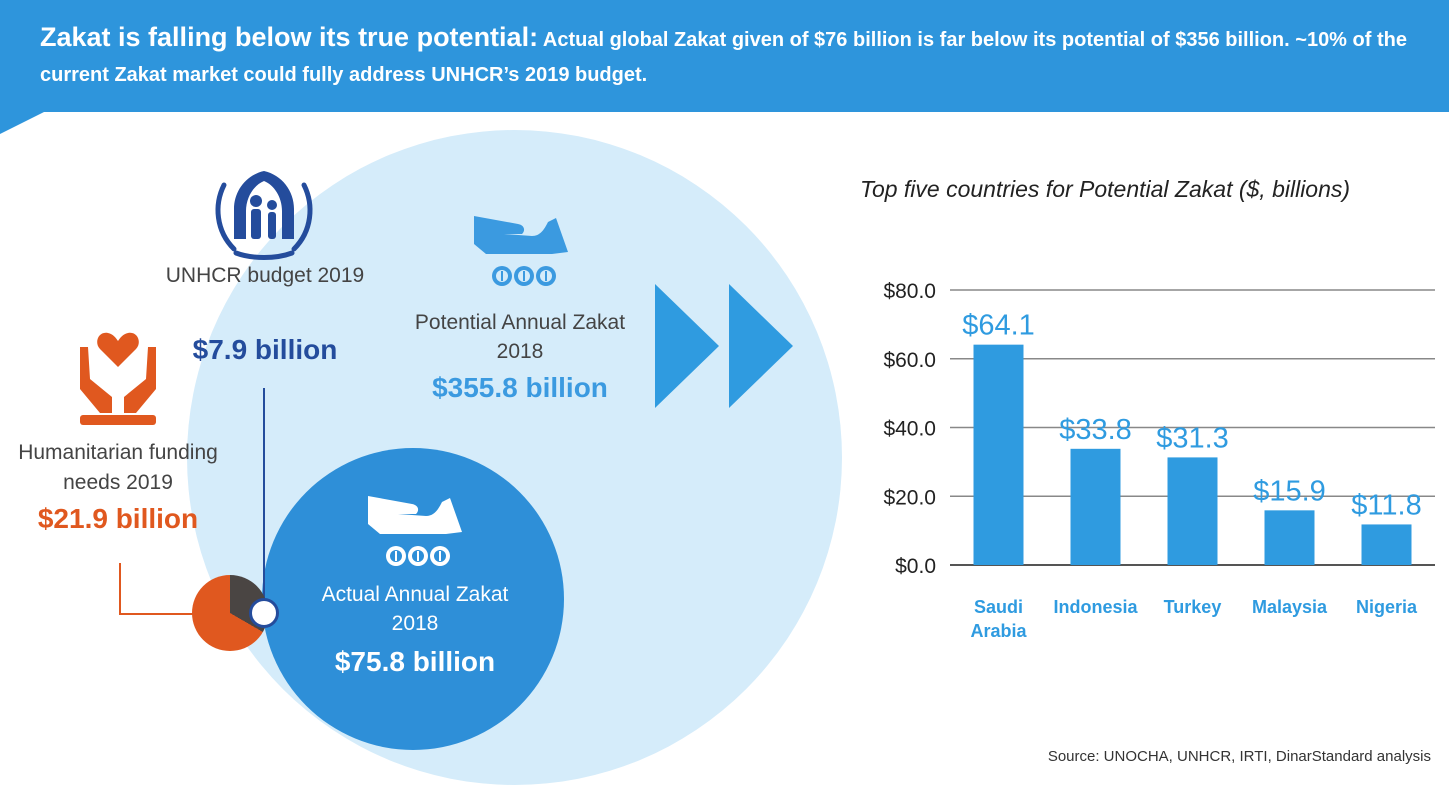 This screenshot has height=785, width=1449. What do you see at coordinates (1289, 491) in the screenshot?
I see `data-label: $15.9` at bounding box center [1289, 491].